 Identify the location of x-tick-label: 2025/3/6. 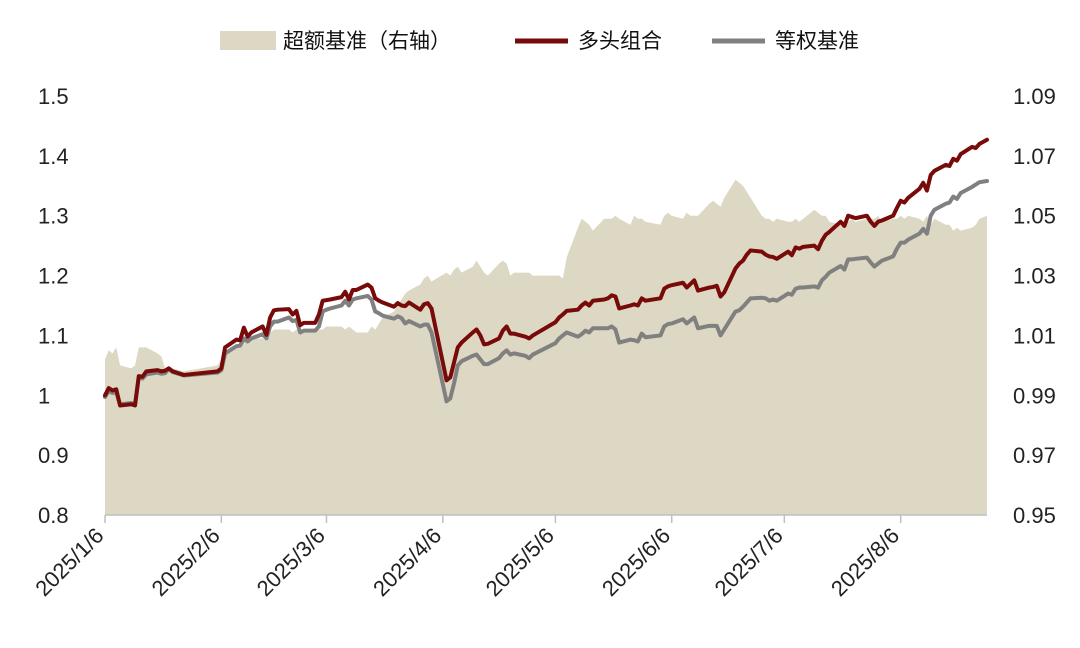
(291, 562).